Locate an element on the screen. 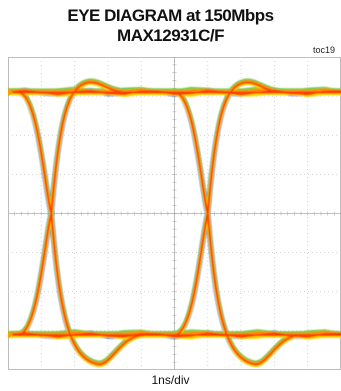 The image size is (341, 391). chart-title: EYE DIAGRAM at 150Mbps is located at coordinates (170, 15).